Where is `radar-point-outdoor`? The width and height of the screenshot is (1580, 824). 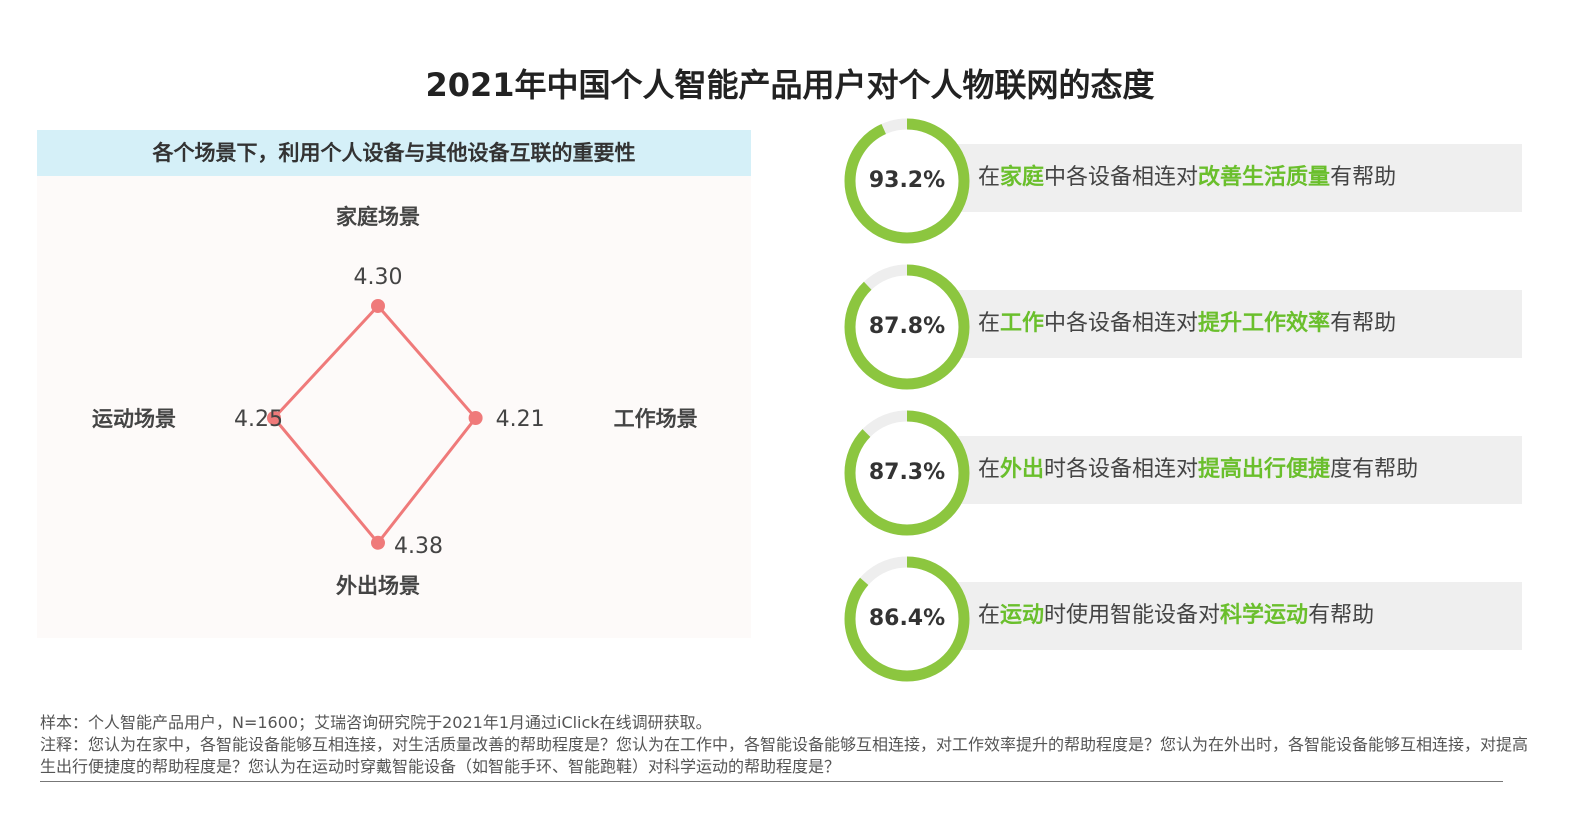
radar-point-outdoor is located at coordinates (378, 542).